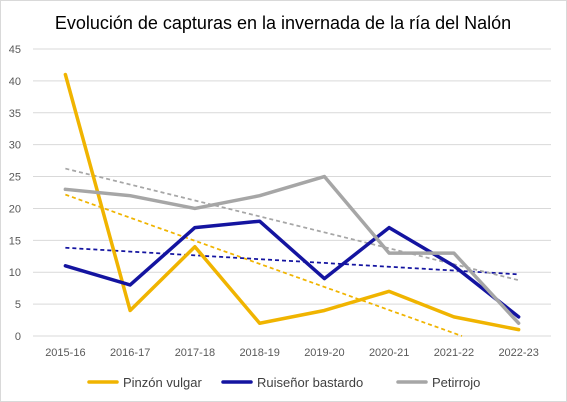 The height and width of the screenshot is (402, 567). Describe the element at coordinates (389, 353) in the screenshot. I see `x-tick-label: 2020-21` at that location.